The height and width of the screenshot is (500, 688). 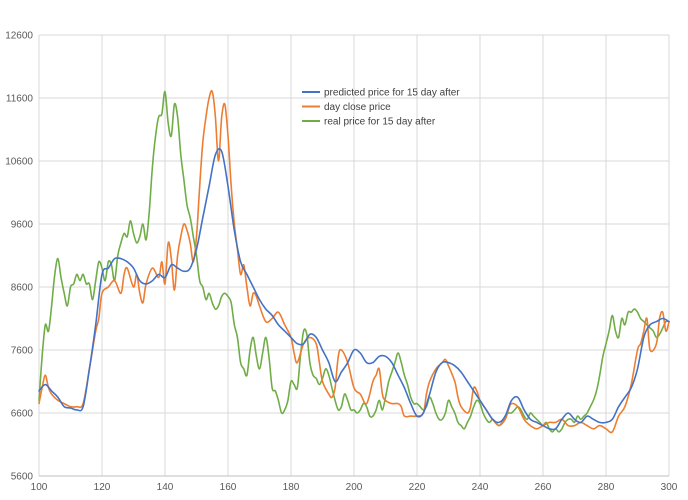 I want to click on legend-label-predicted-price: predicted price for 15 day after, so click(x=392, y=93).